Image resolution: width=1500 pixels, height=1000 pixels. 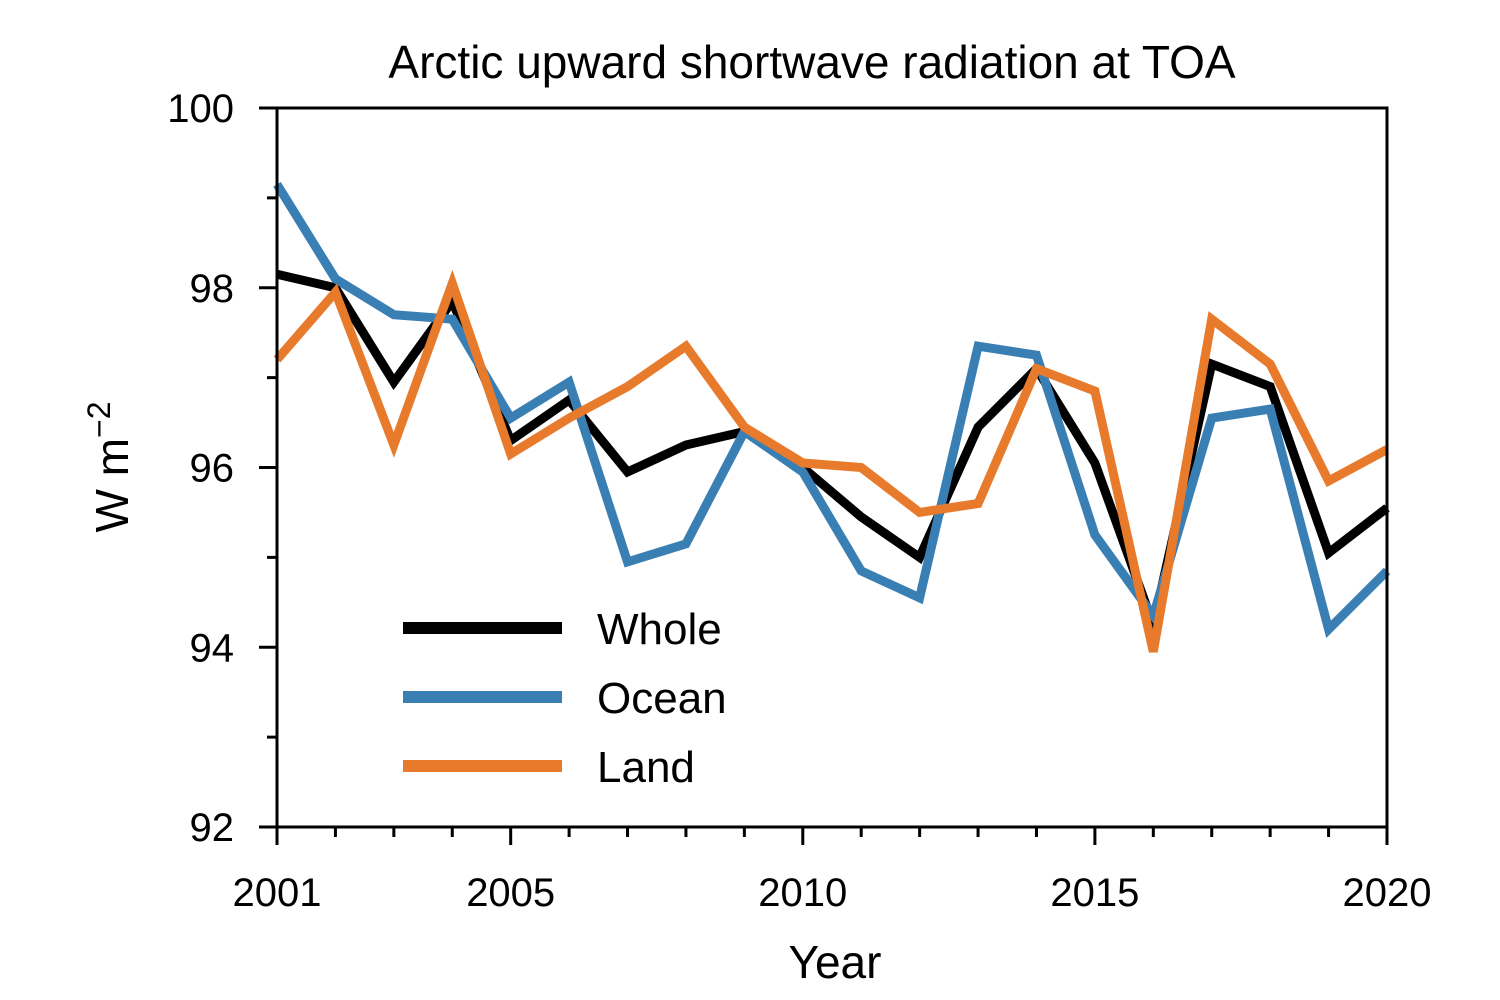 What do you see at coordinates (1094, 893) in the screenshot?
I see `x-tick-label: 2015` at bounding box center [1094, 893].